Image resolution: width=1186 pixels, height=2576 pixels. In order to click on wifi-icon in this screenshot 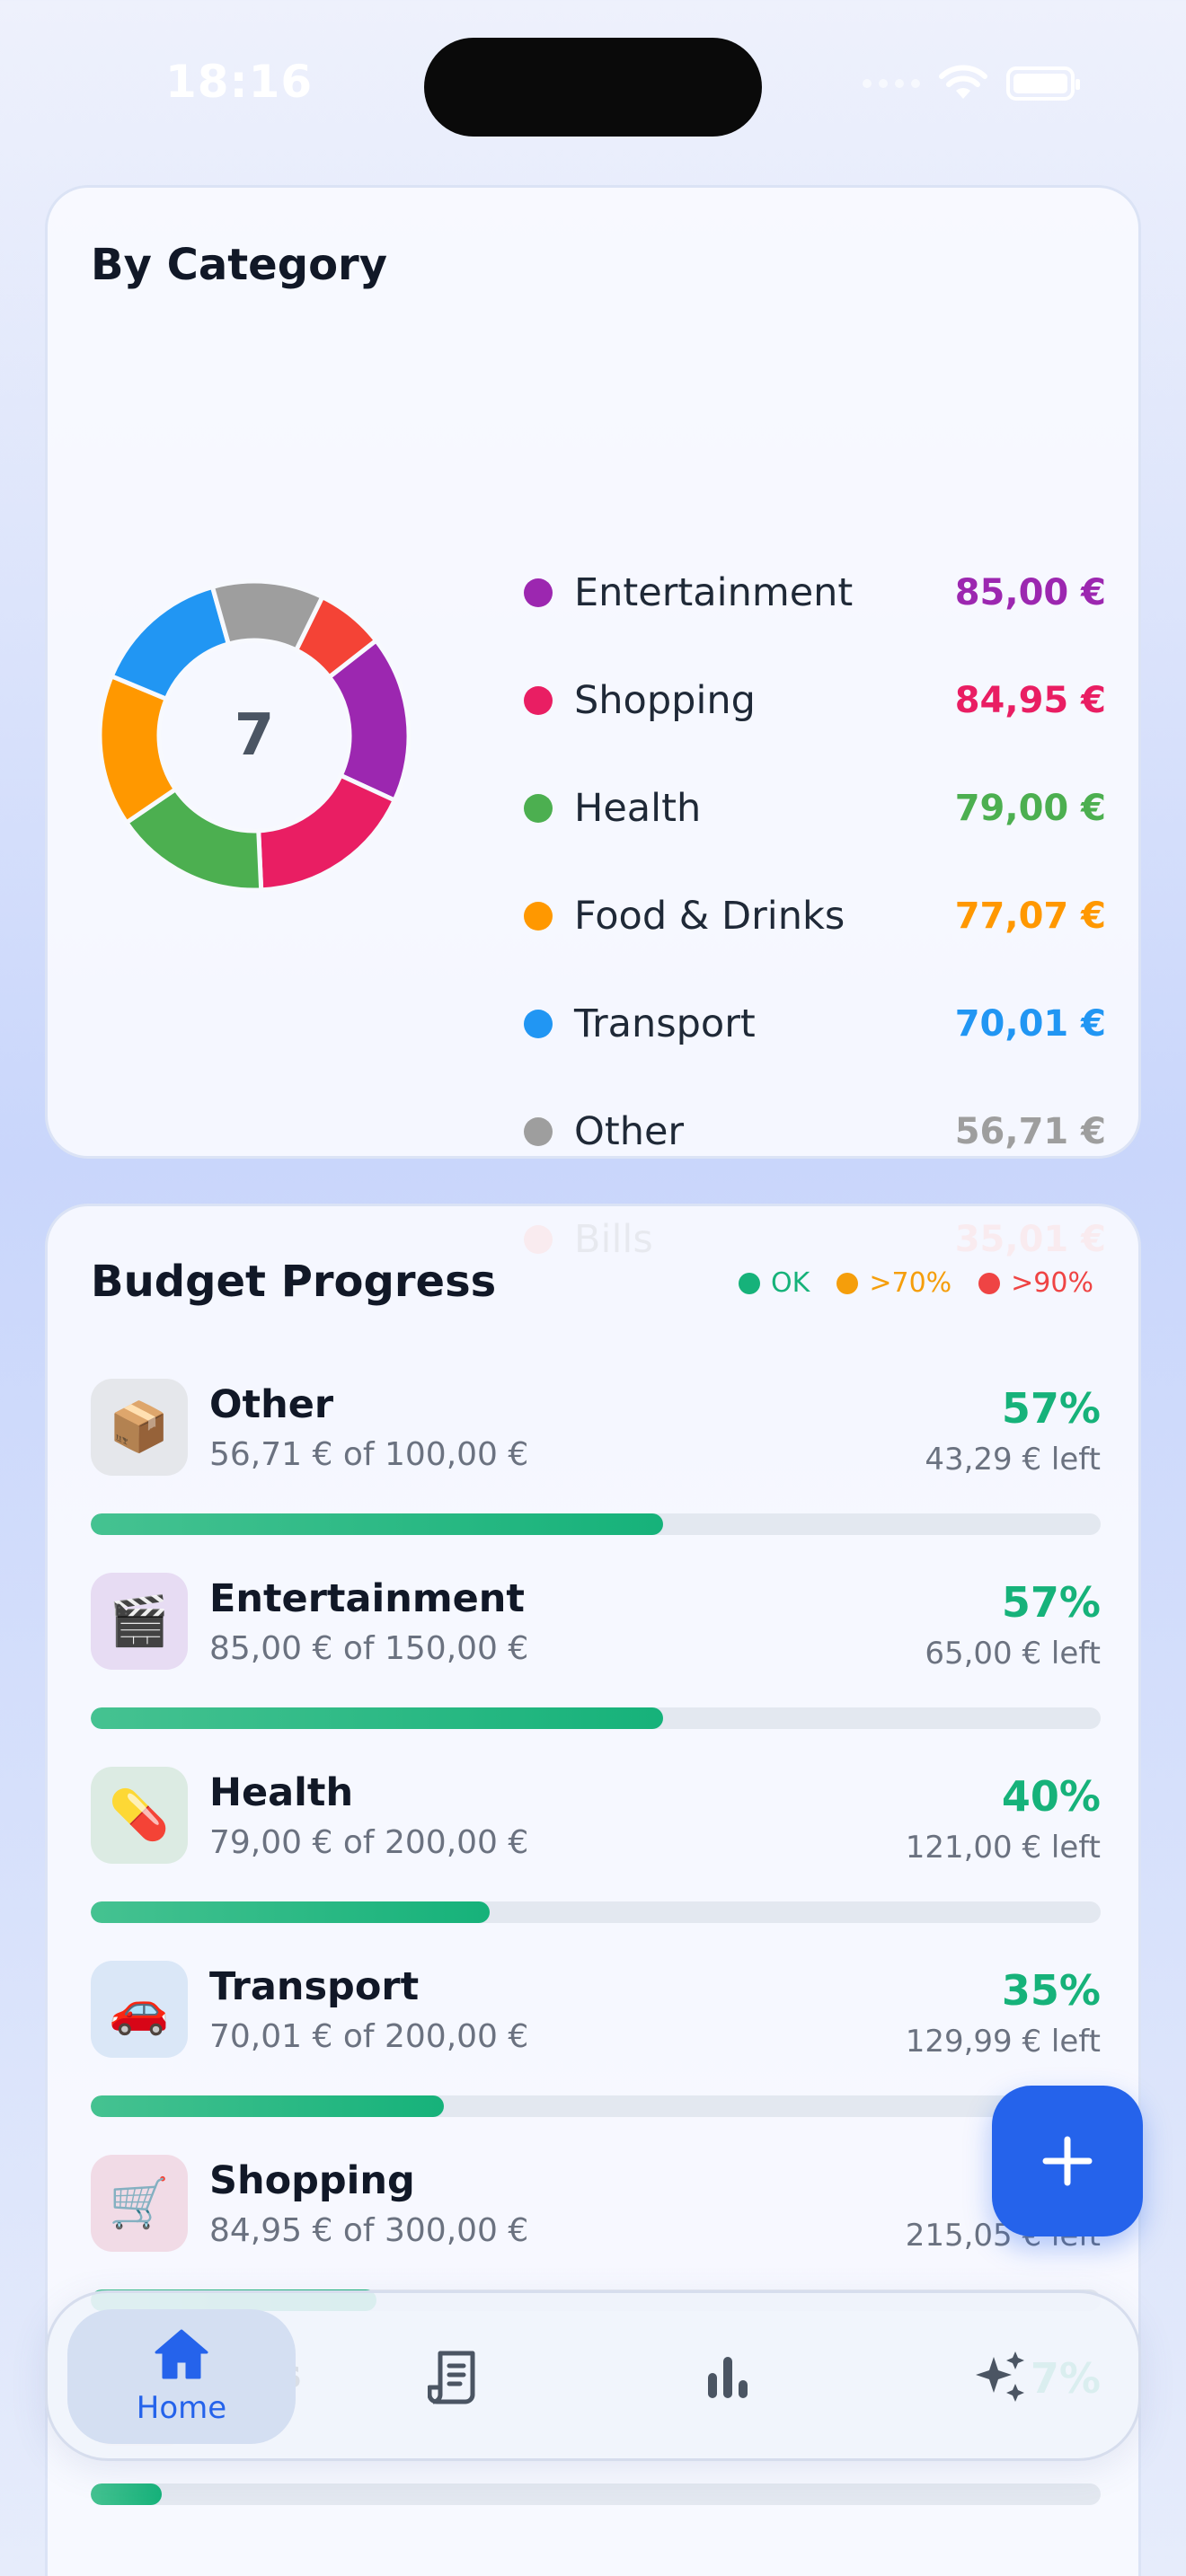, I will do `click(963, 82)`.